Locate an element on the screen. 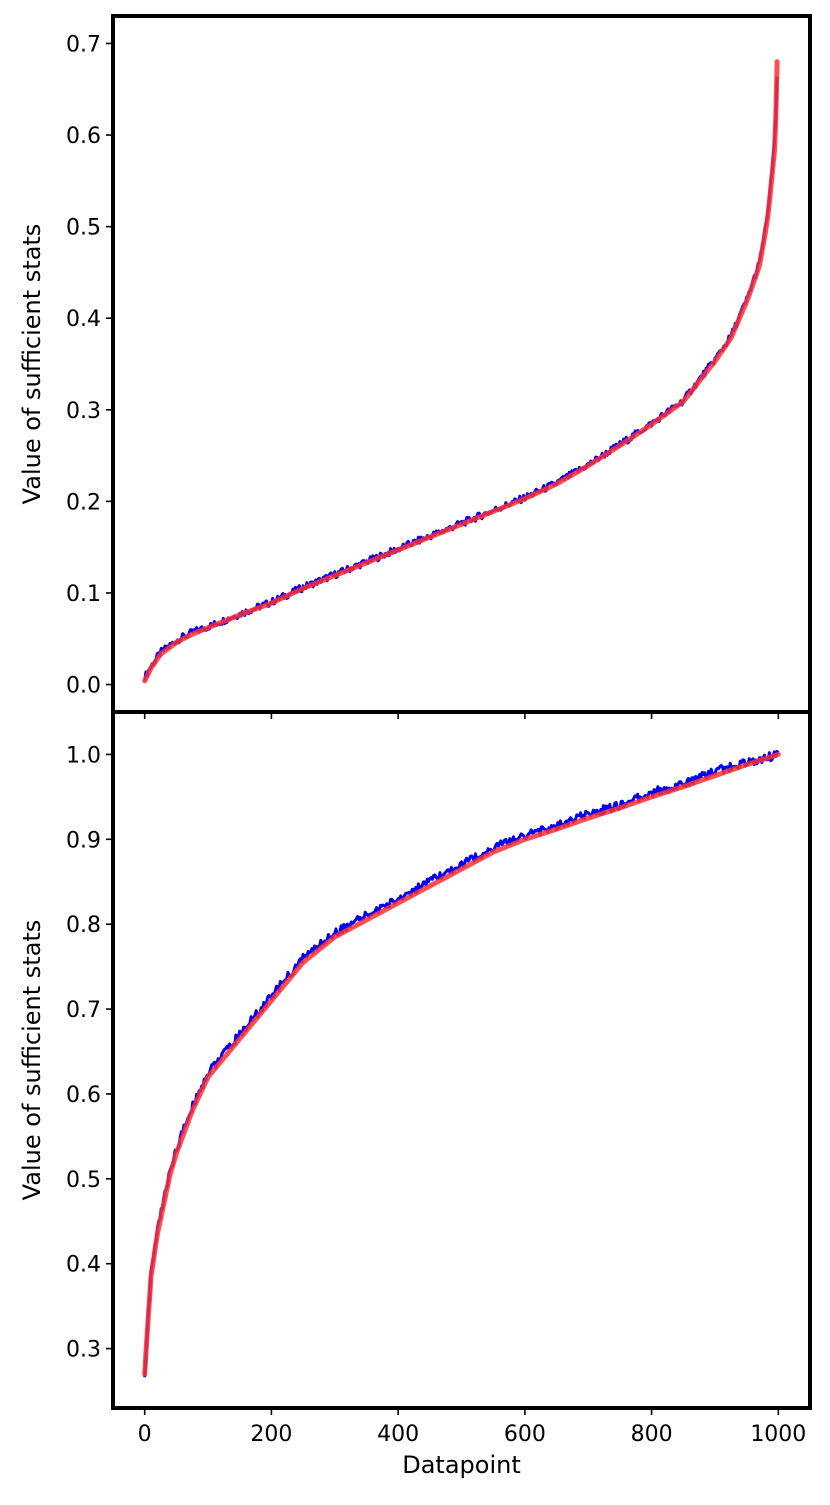 Image resolution: width=830 pixels, height=1505 pixels. y-tick-label: 0.0 is located at coordinates (83, 686).